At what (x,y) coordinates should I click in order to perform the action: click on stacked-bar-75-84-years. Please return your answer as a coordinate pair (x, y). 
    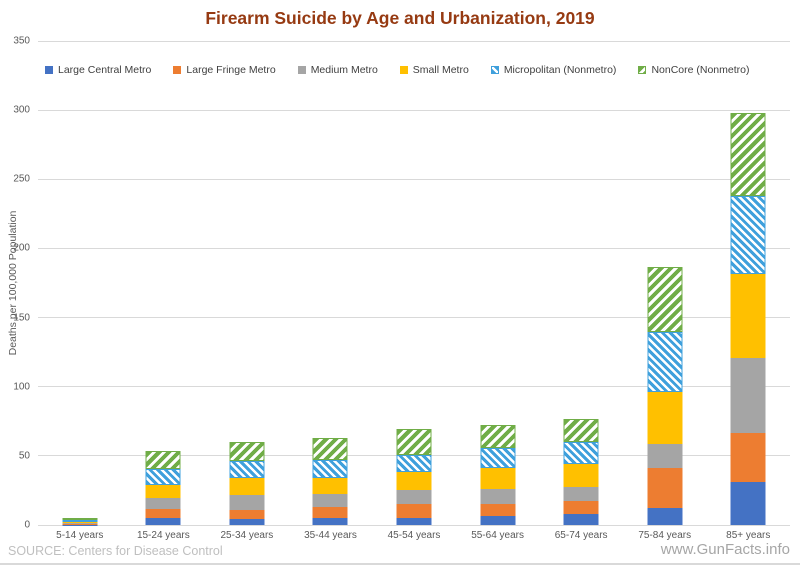
    Looking at the image, I should click on (665, 396).